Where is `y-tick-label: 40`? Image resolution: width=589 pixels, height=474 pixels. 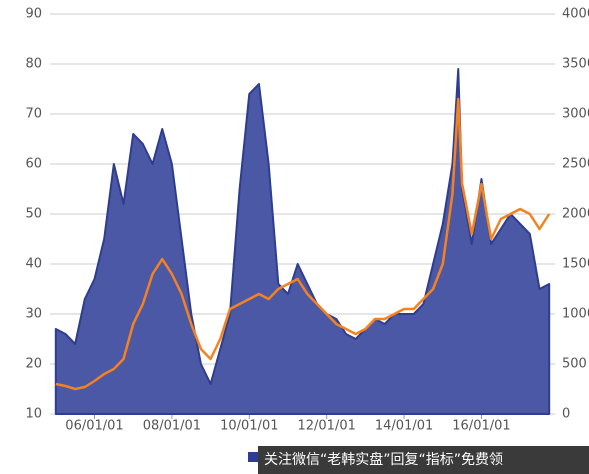
y-tick-label: 40 is located at coordinates (33, 264).